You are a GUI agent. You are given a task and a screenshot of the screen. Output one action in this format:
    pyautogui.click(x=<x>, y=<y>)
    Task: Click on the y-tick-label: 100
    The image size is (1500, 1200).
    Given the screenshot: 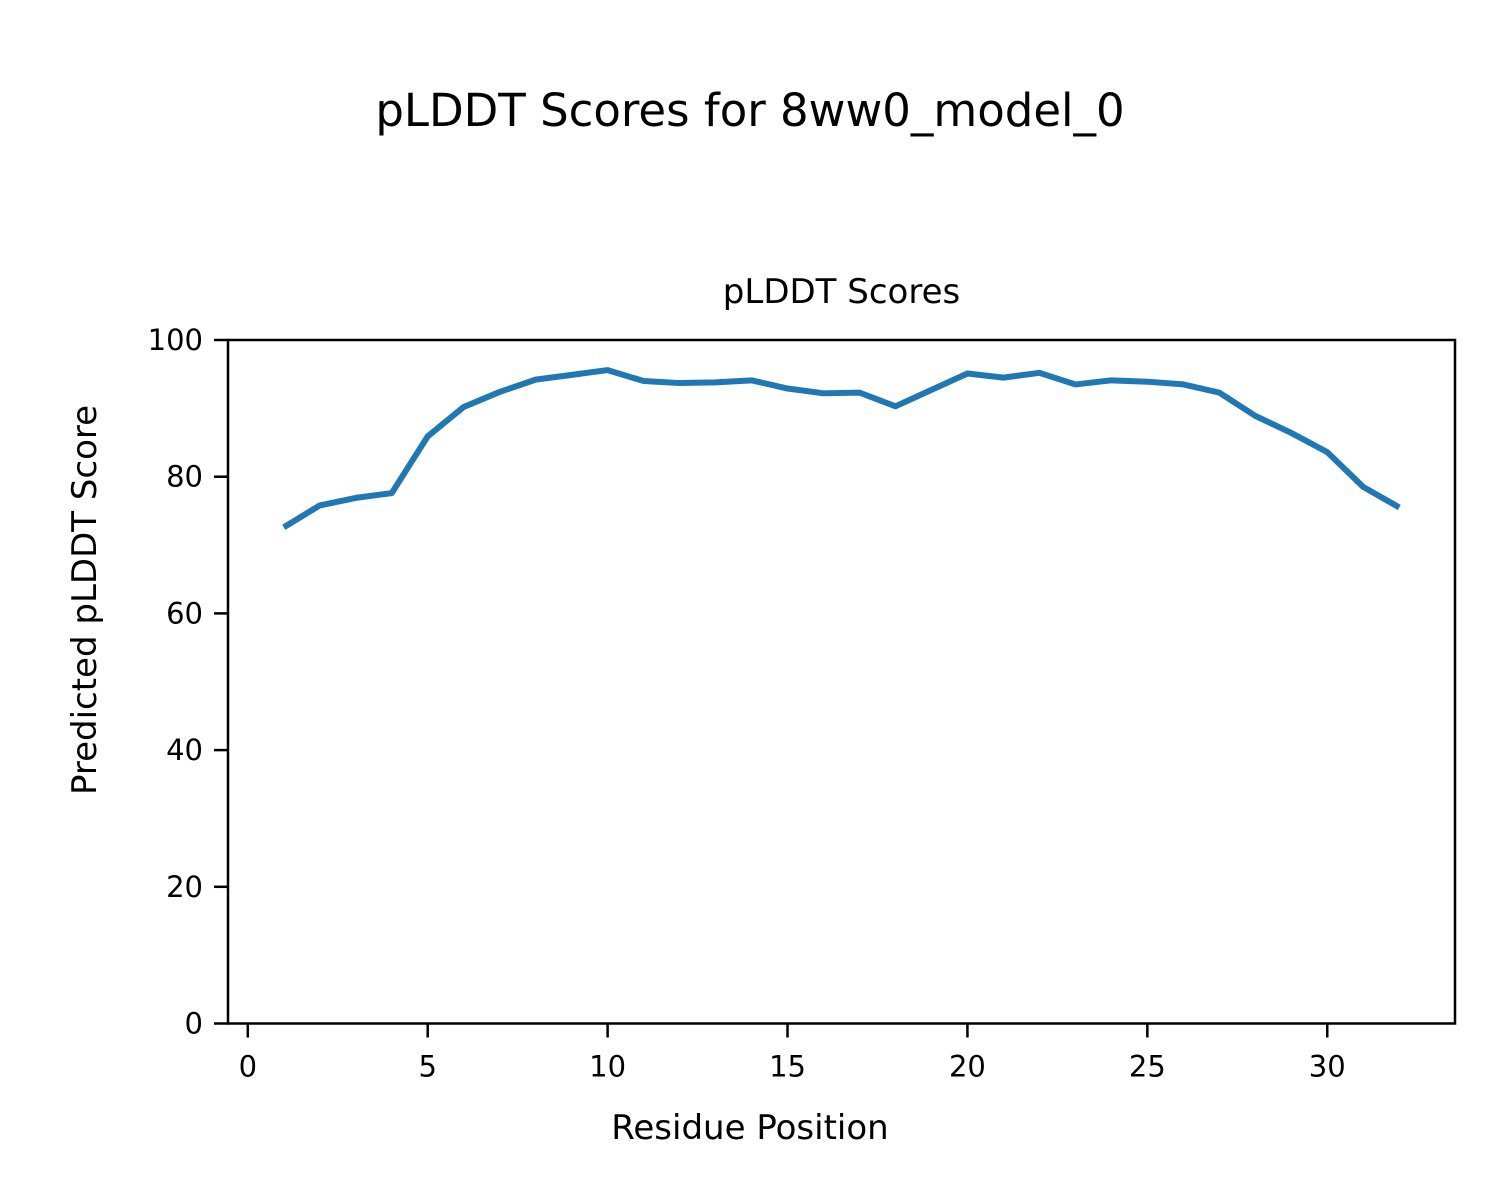 What is the action you would take?
    pyautogui.click(x=175, y=340)
    